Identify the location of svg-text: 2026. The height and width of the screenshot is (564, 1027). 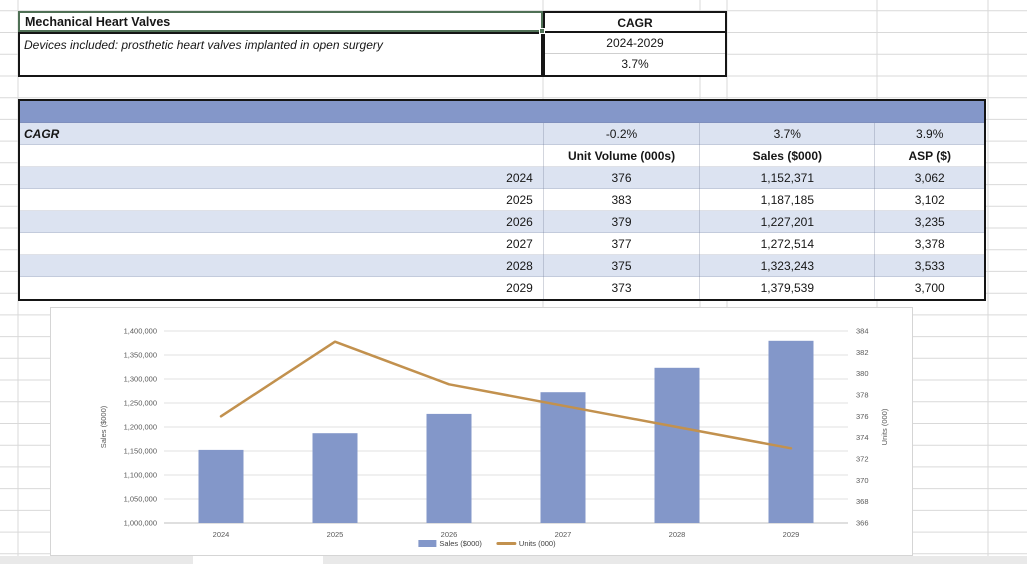
(449, 534).